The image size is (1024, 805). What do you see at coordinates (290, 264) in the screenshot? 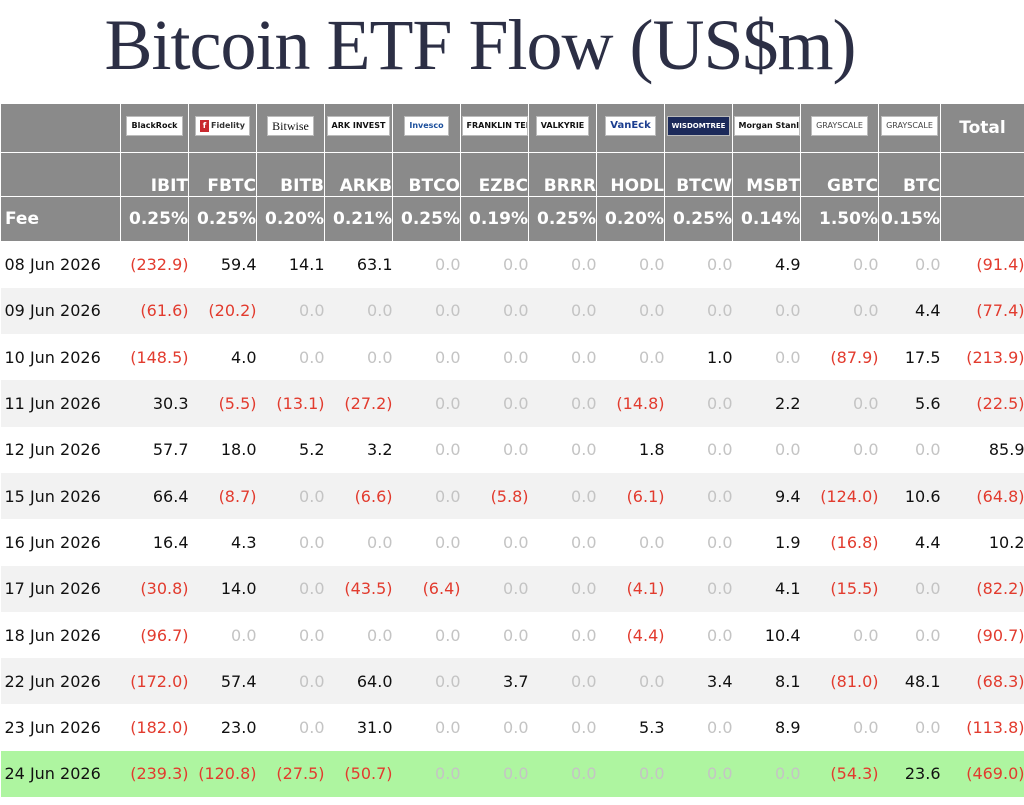
I see `flow-cell: 14.1` at bounding box center [290, 264].